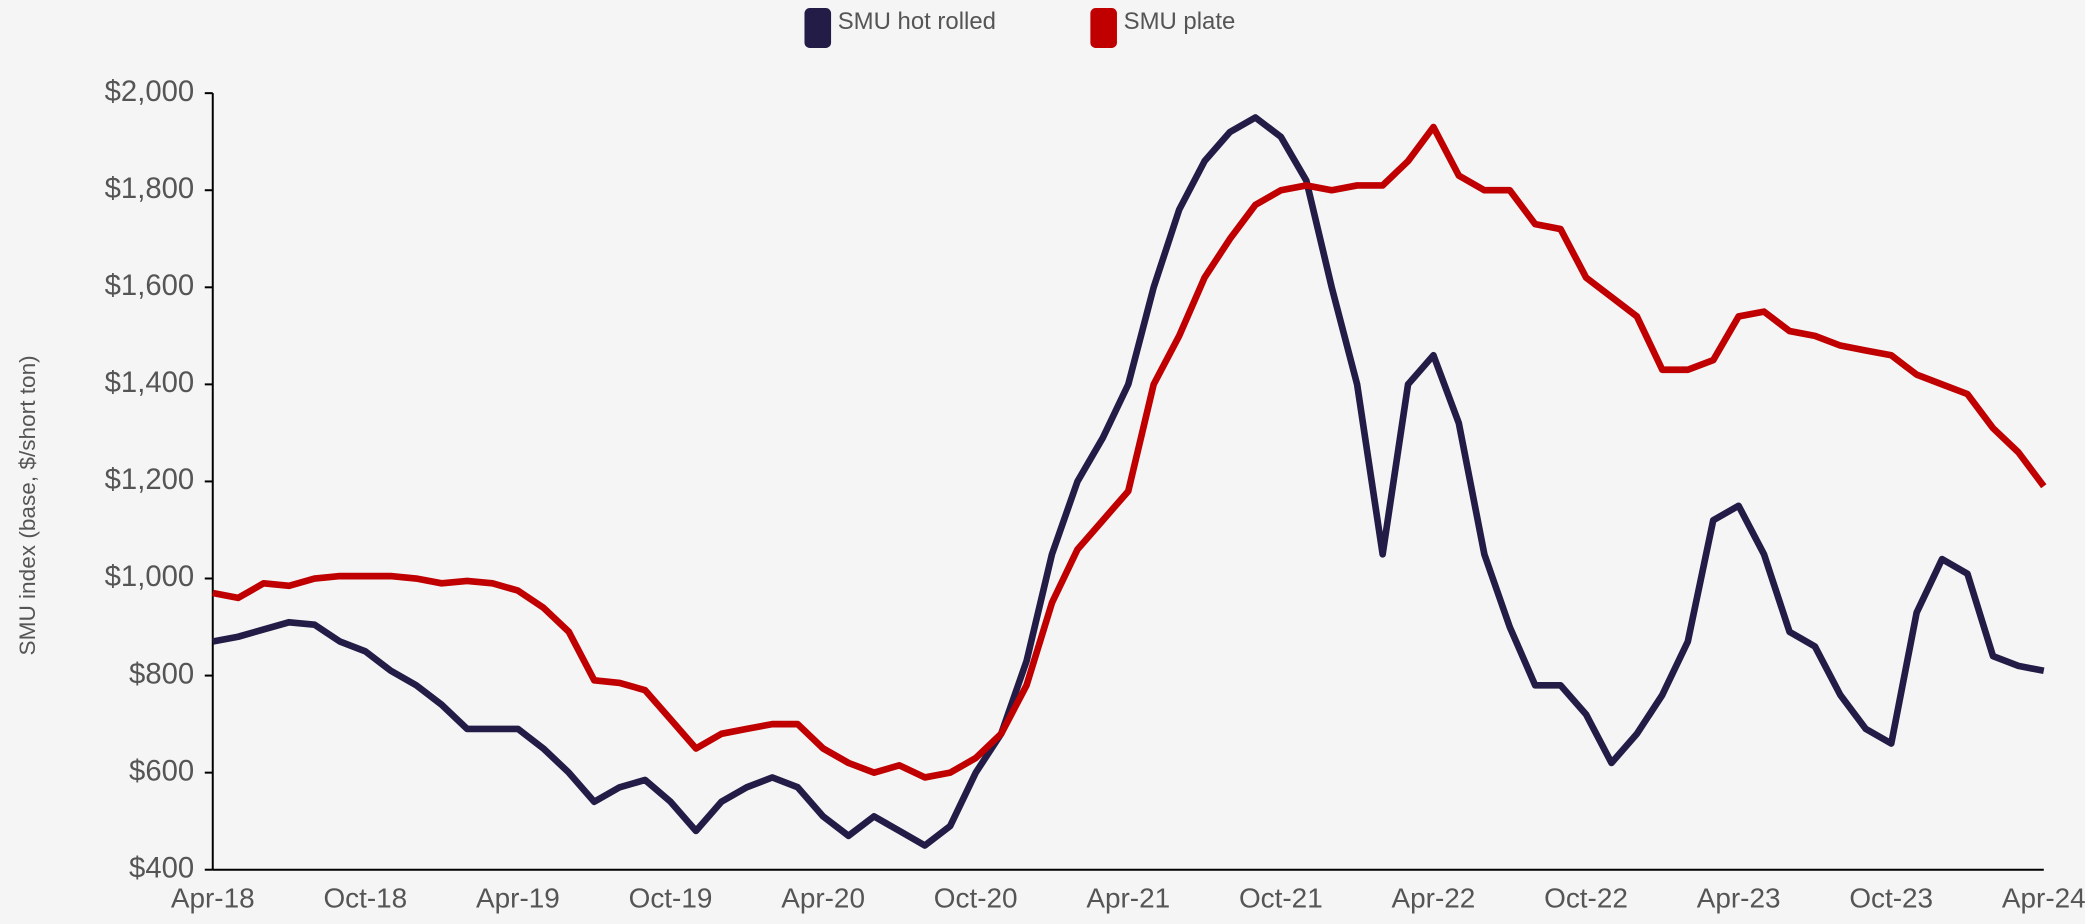  I want to click on y-tick-label: $1,200, so click(149, 480).